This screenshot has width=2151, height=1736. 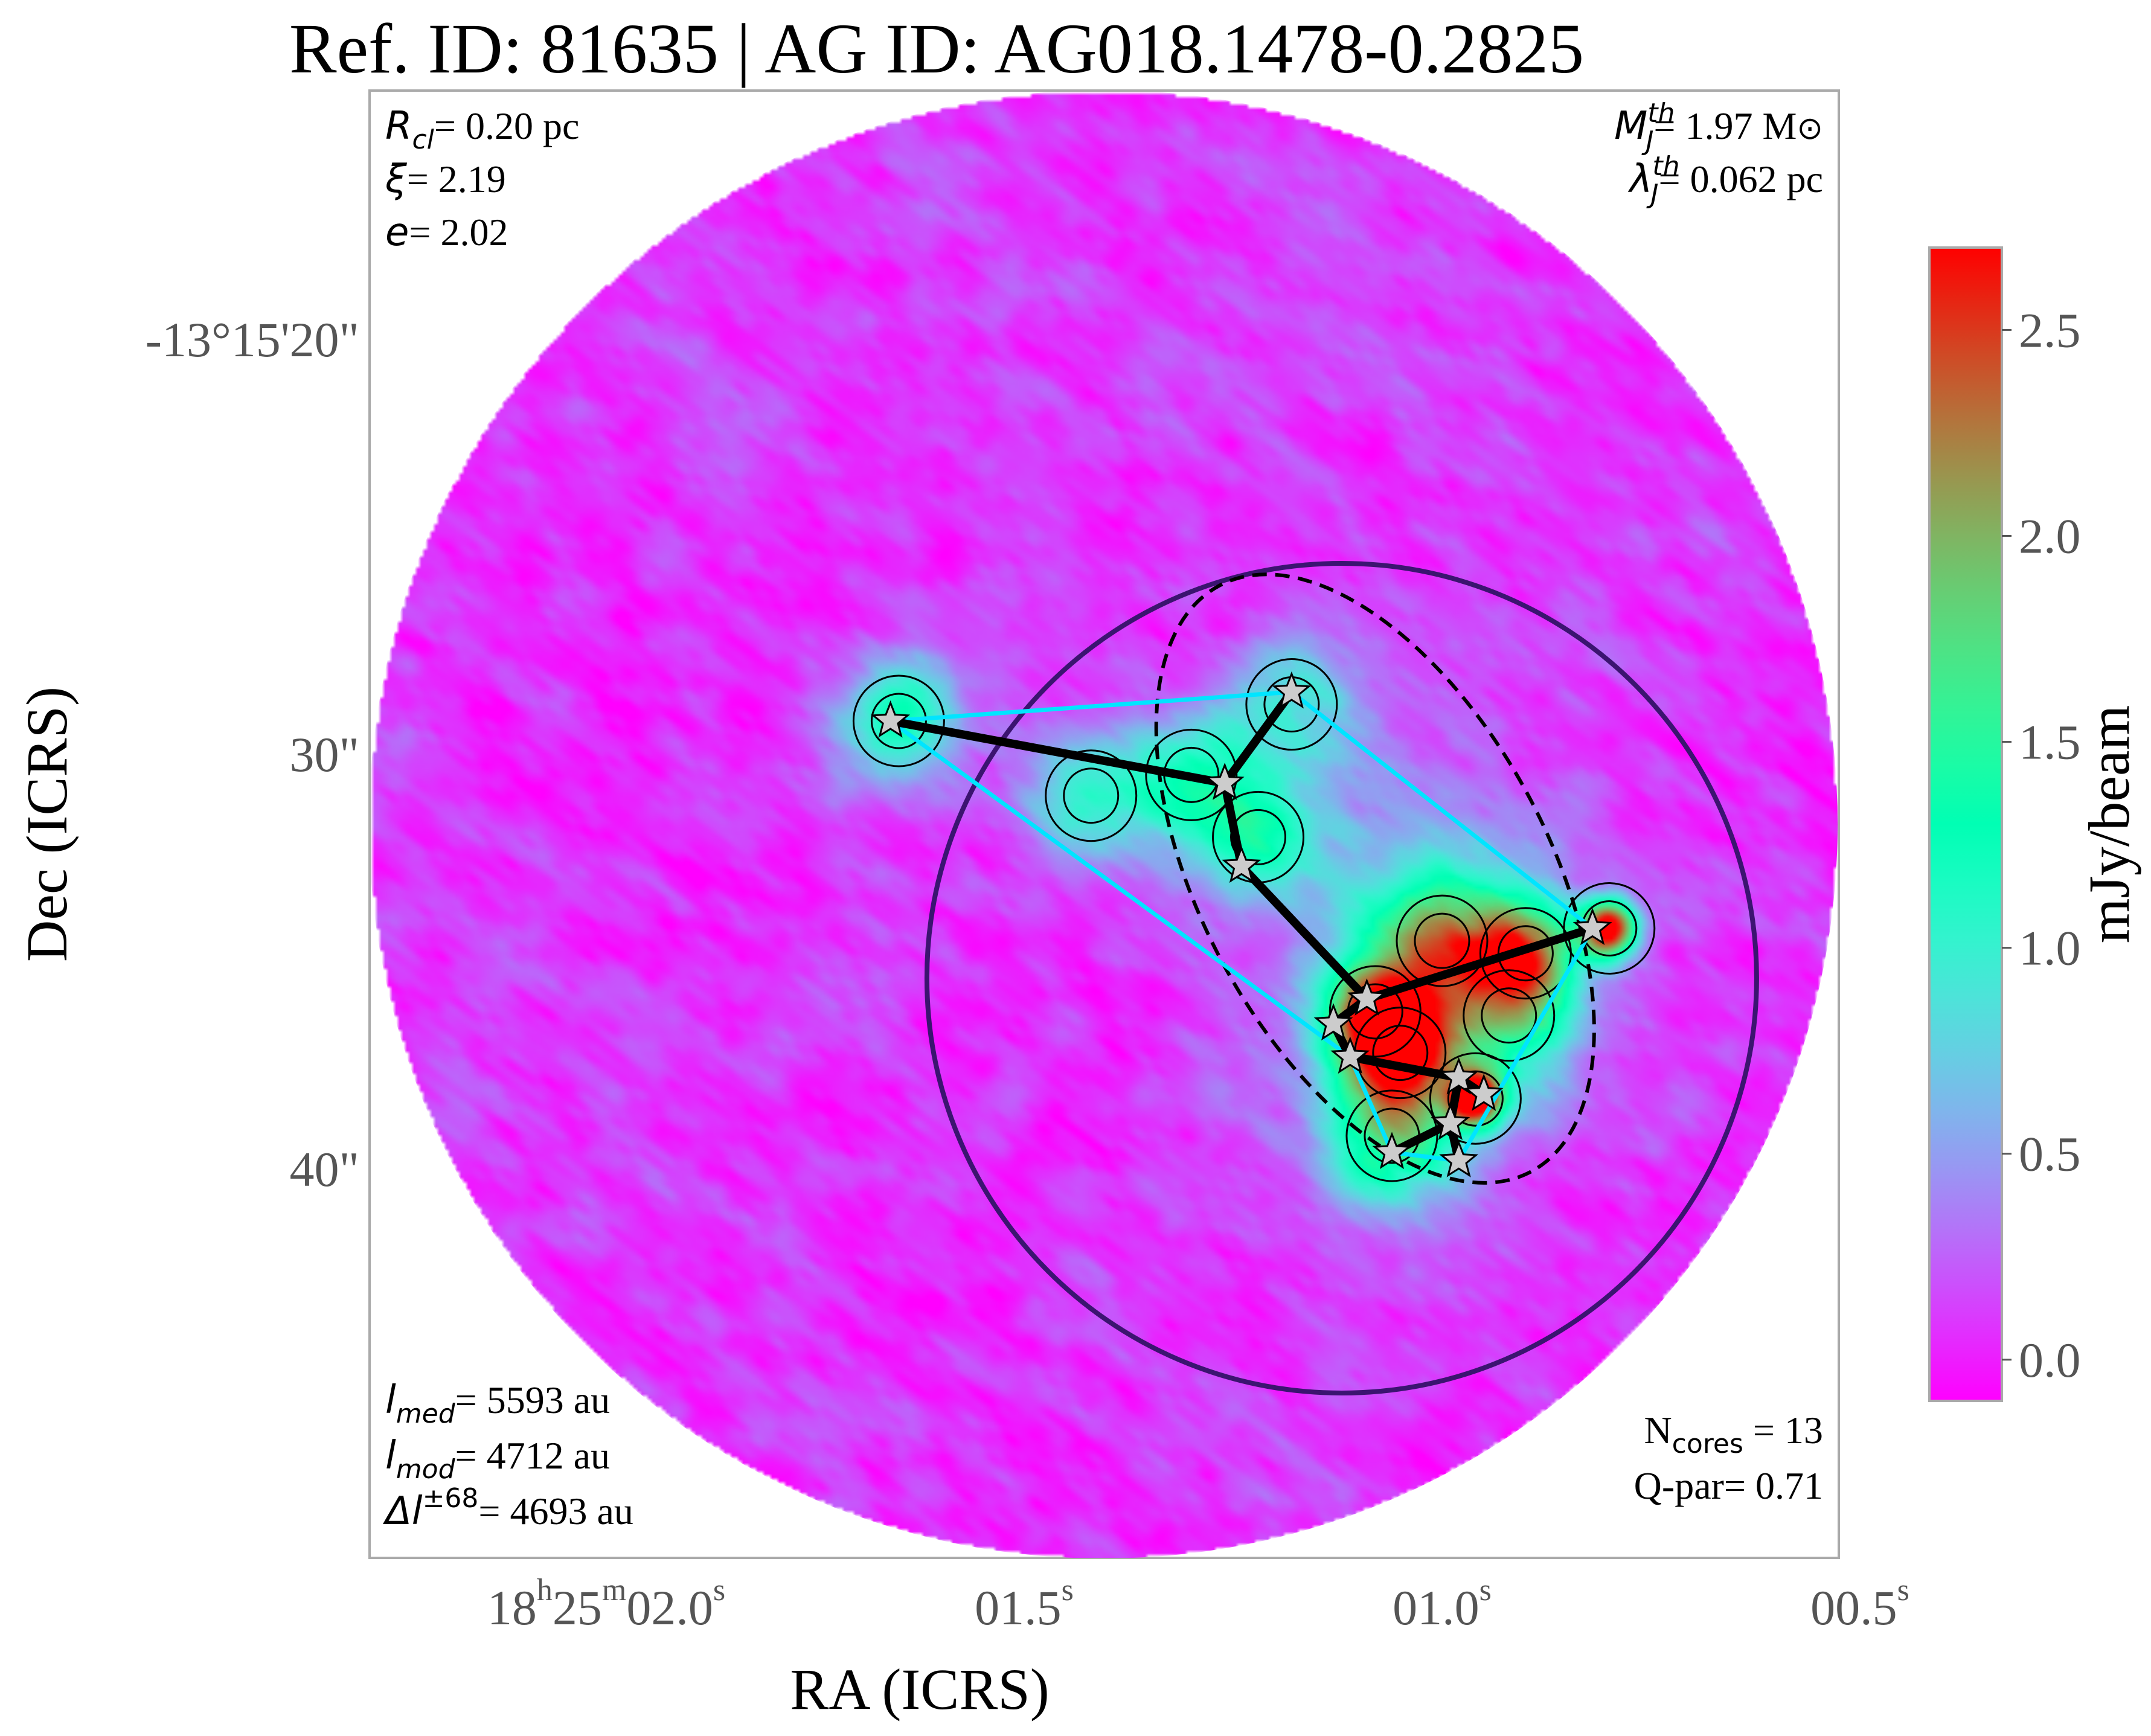 I want to click on annotation-line: Rcl= 0.20 pc, so click(x=482, y=129).